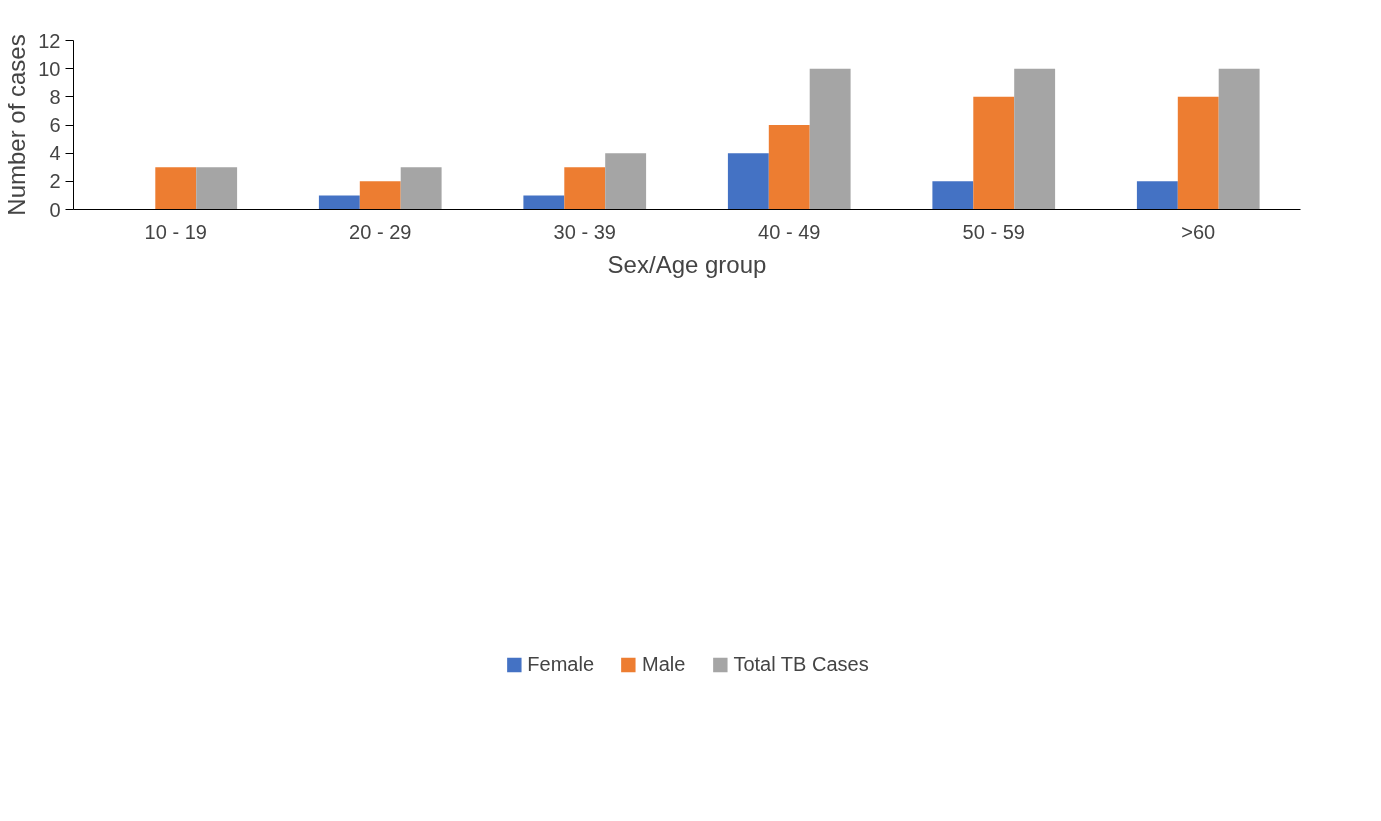  I want to click on x-tick-label: 40 - 49, so click(789, 231).